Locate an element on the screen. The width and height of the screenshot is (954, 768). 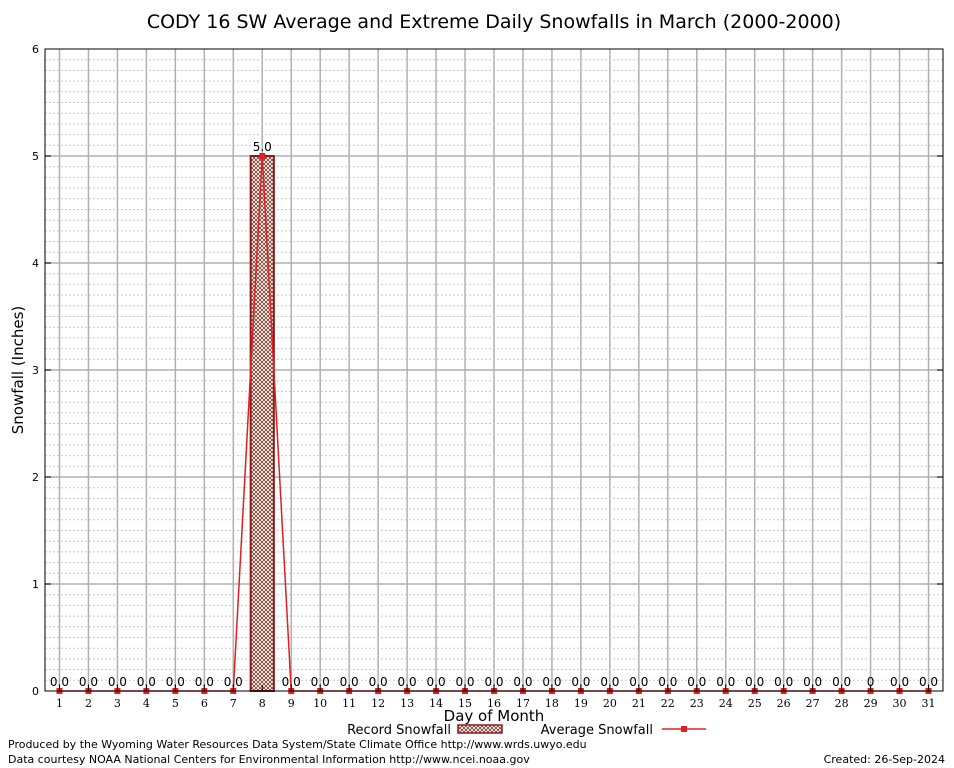
y-tick-label: 5 is located at coordinates (35, 156).